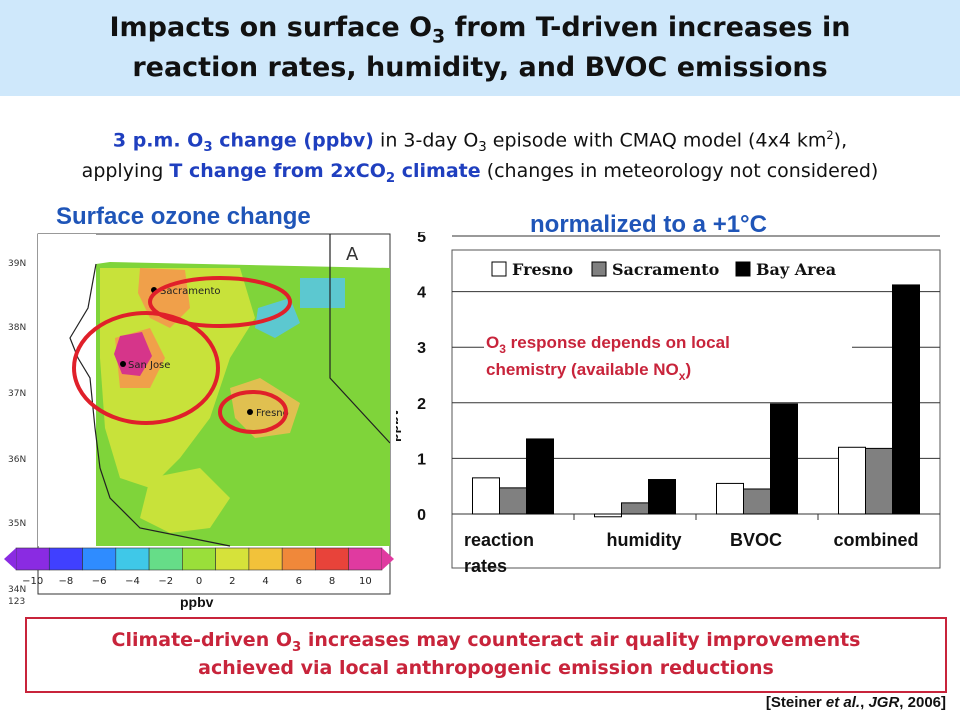 The height and width of the screenshot is (720, 960). I want to click on x-category-label: humidity, so click(644, 540).